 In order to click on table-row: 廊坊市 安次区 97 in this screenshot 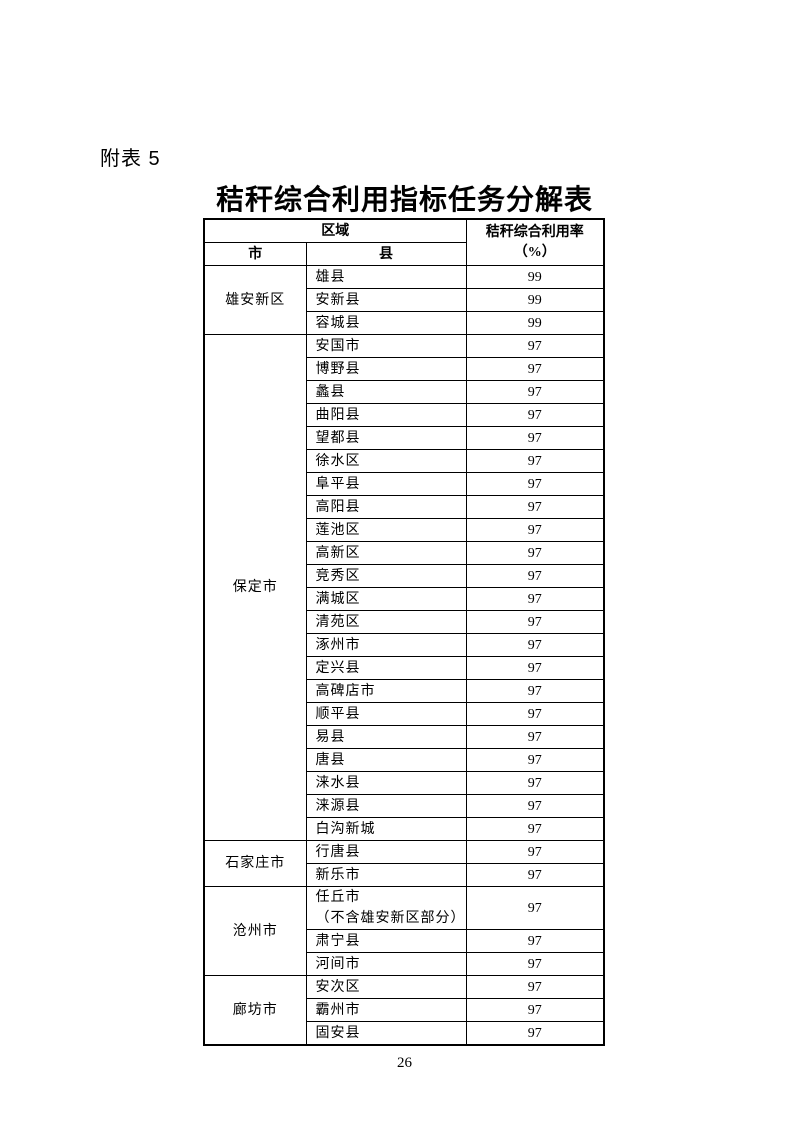, I will do `click(404, 1010)`.